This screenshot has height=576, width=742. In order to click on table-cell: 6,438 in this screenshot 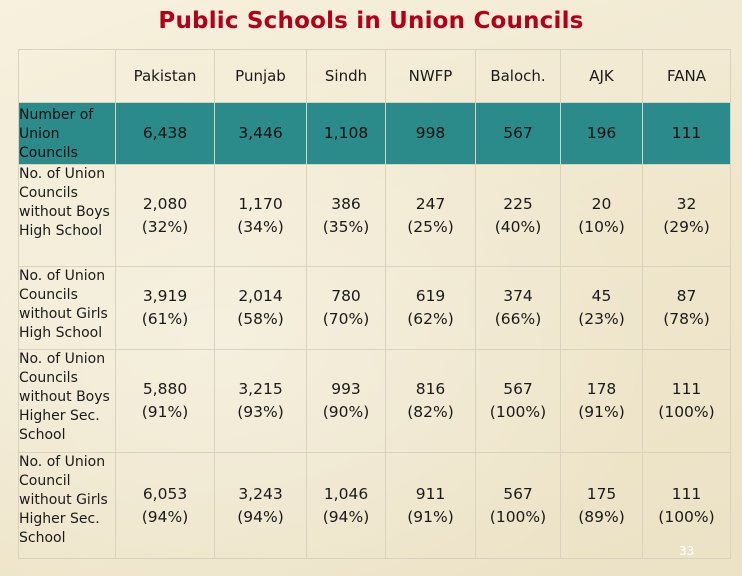, I will do `click(165, 133)`.